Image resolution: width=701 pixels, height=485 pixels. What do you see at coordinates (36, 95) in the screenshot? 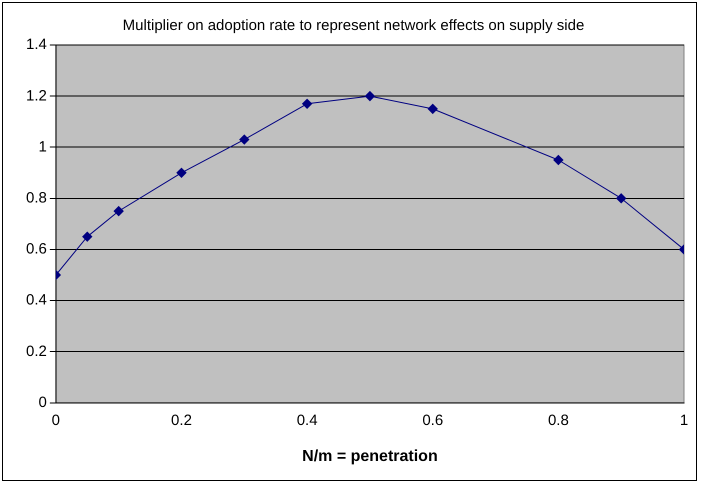
I see `y-tick-label: 1.2` at bounding box center [36, 95].